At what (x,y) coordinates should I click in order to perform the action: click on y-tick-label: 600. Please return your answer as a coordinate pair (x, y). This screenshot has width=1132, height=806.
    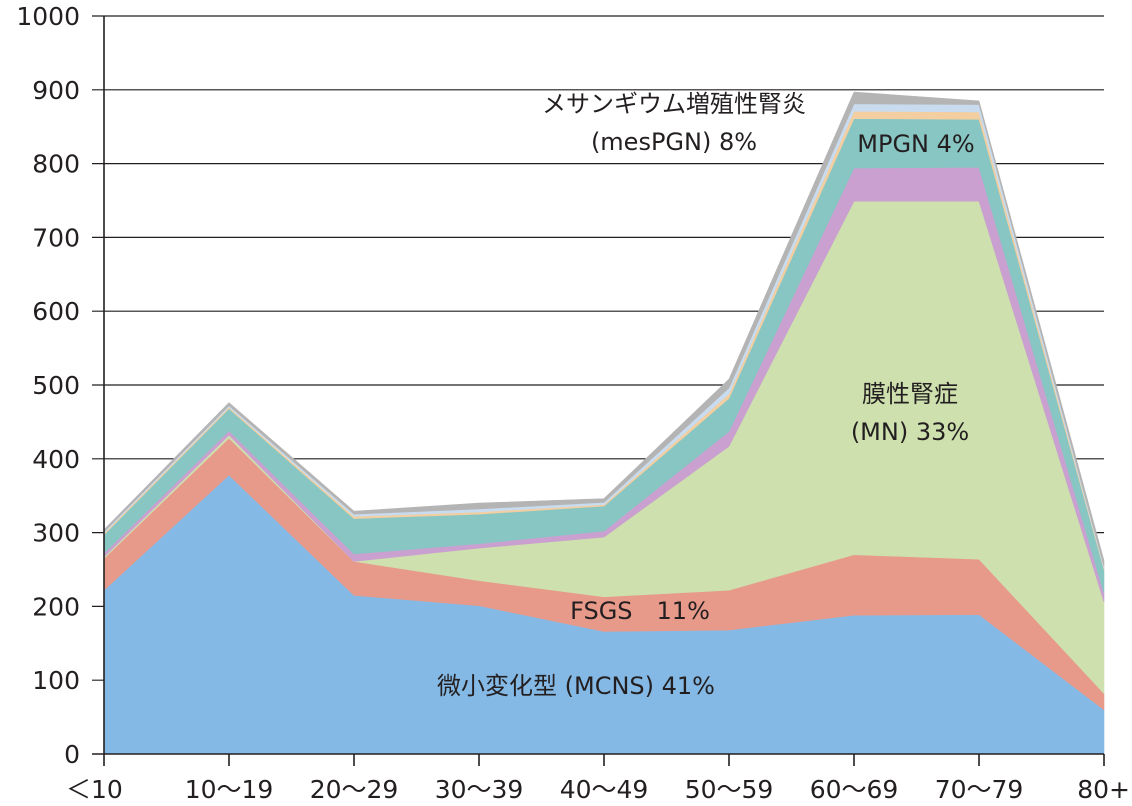
    Looking at the image, I should click on (56, 311).